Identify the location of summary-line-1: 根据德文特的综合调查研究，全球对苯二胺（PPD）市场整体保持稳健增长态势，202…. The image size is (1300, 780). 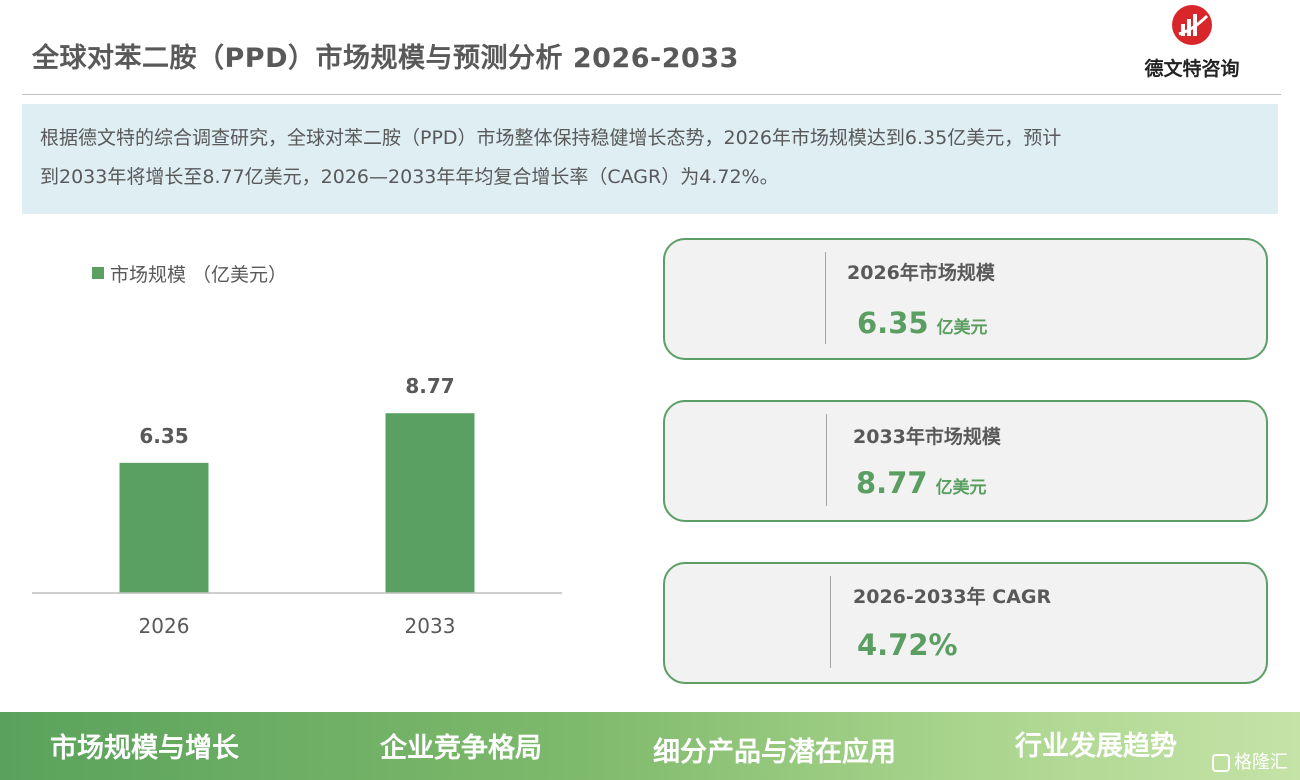
(551, 138).